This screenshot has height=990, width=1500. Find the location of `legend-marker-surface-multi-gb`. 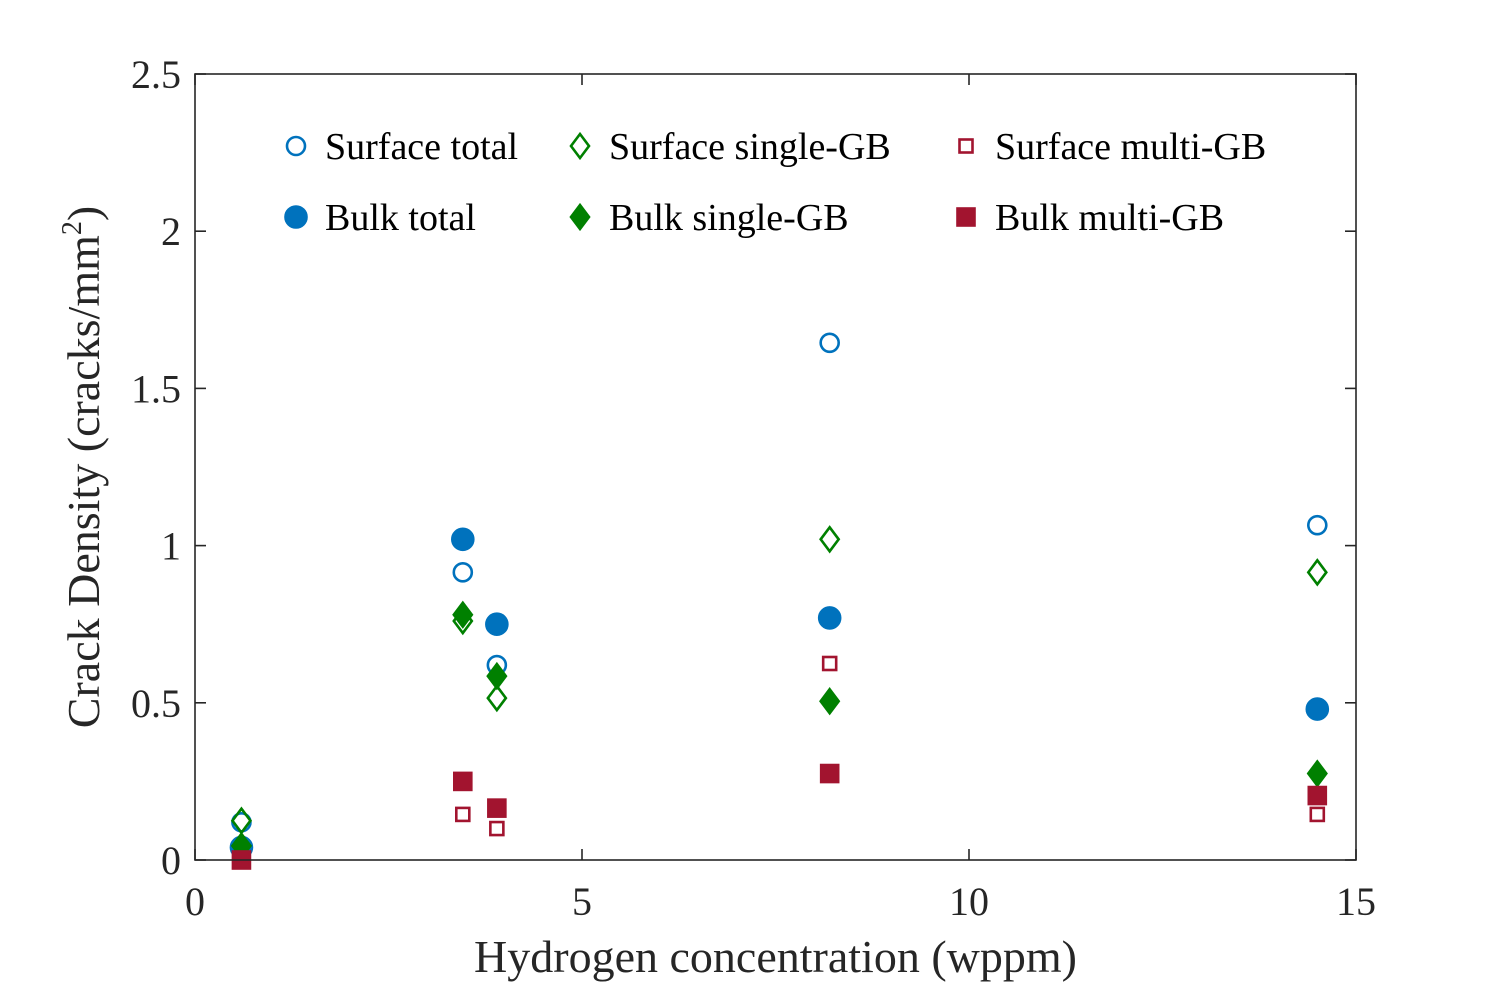

legend-marker-surface-multi-gb is located at coordinates (966, 146).